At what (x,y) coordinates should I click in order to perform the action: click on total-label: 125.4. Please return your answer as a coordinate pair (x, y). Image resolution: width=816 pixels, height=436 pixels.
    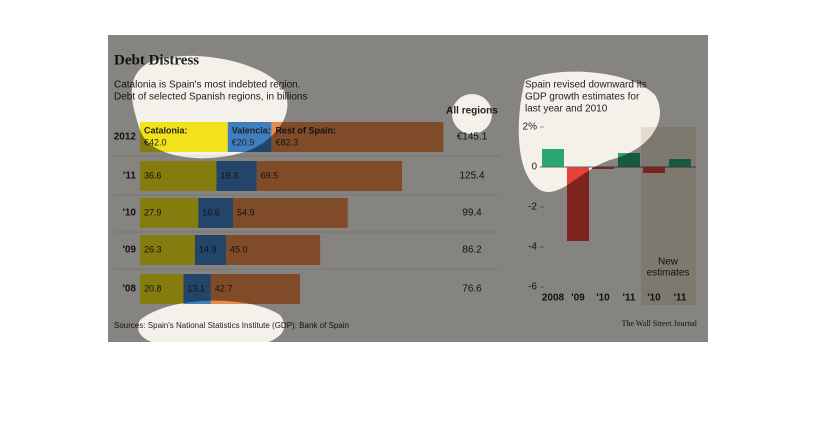
    Looking at the image, I should click on (471, 176).